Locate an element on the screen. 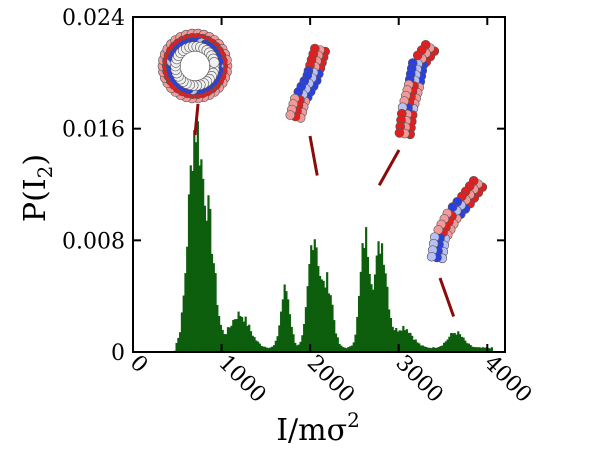 The height and width of the screenshot is (452, 602). y-tick-label: 0.016 is located at coordinates (93, 130).